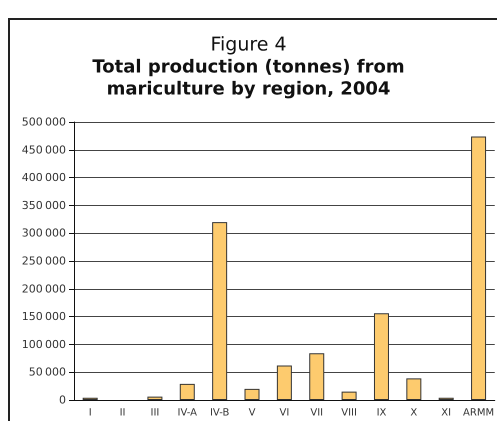 The image size is (497, 421). What do you see at coordinates (248, 78) in the screenshot?
I see `chart-subtitle: Total production (tonnes) from mariculture by region, 2004` at bounding box center [248, 78].